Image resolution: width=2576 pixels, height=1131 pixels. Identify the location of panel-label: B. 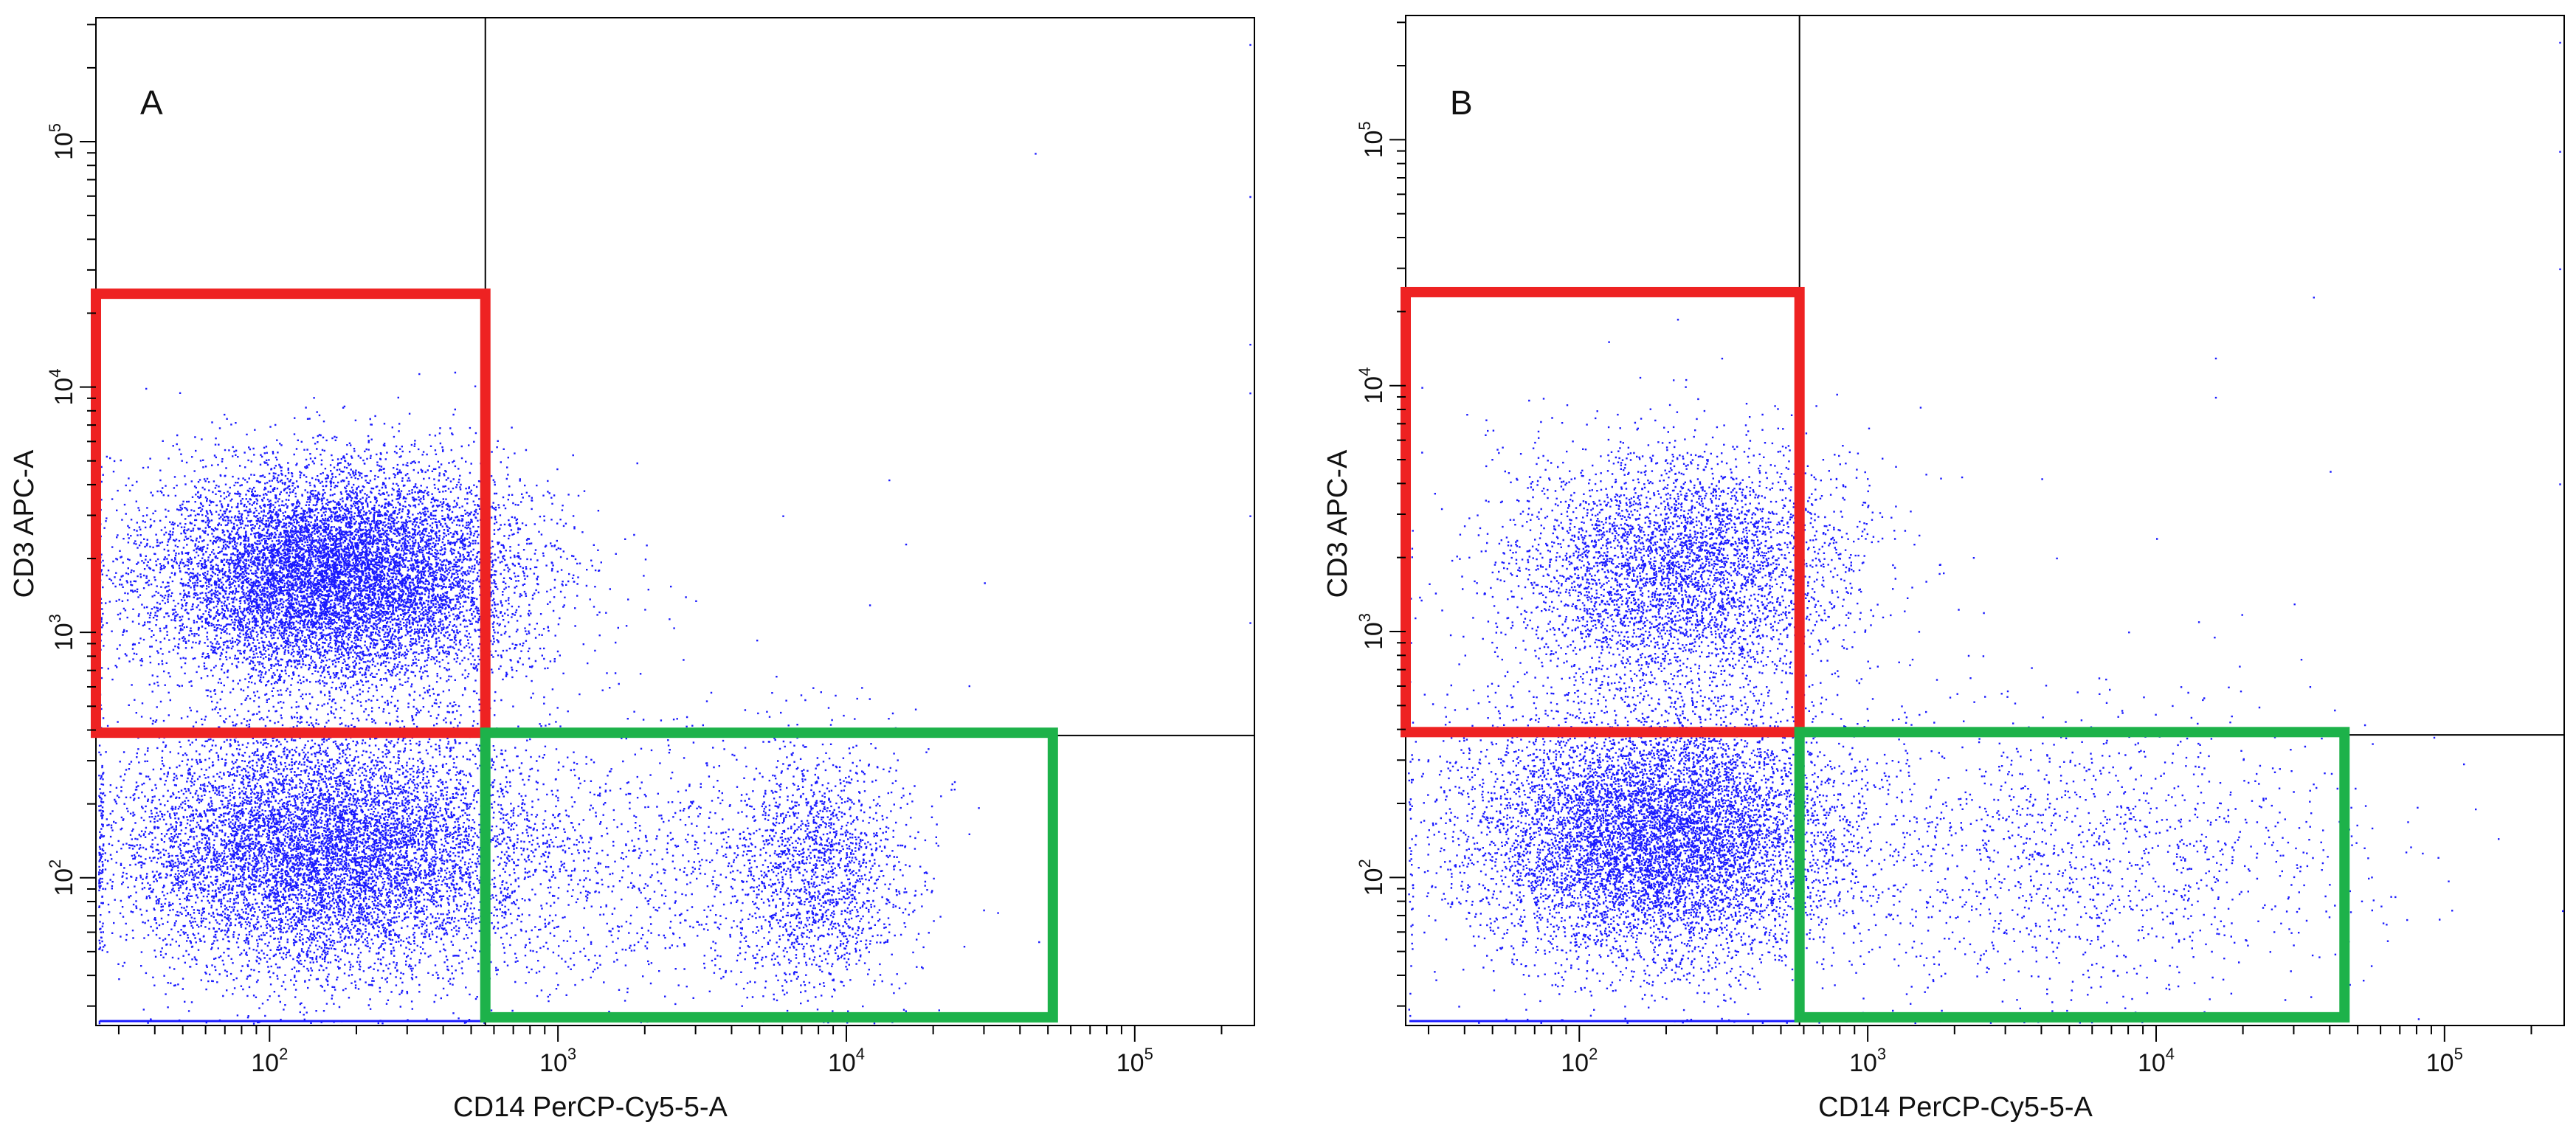
(1461, 103).